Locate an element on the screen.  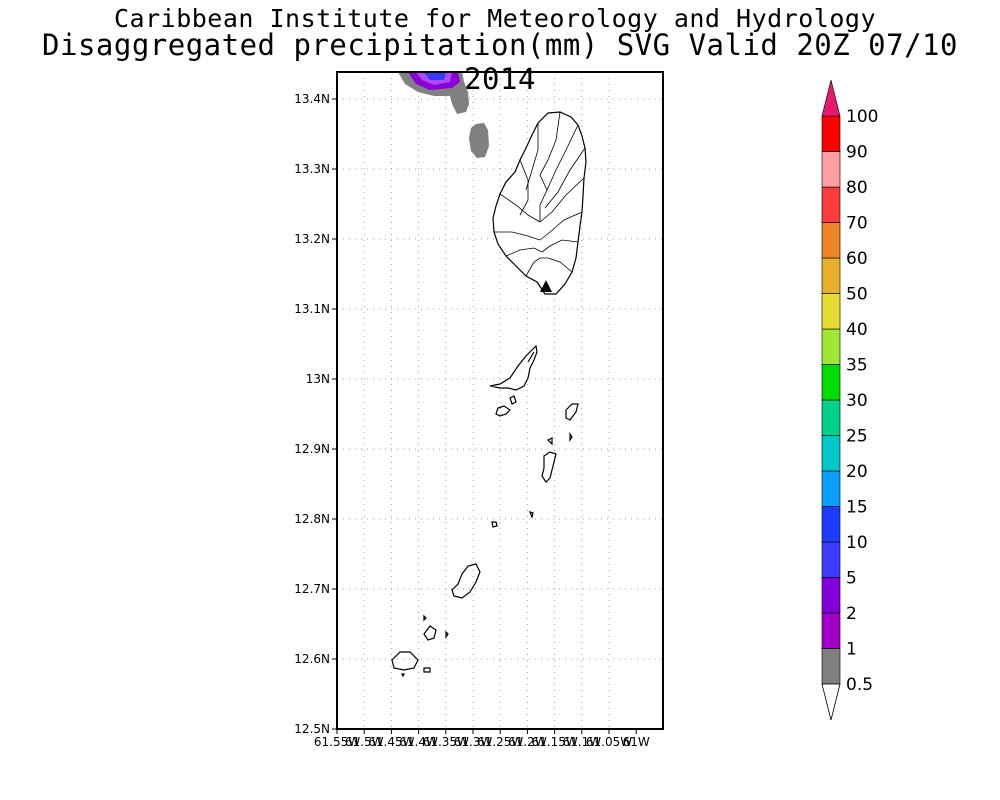
colorbar-label: 50 is located at coordinates (857, 295).